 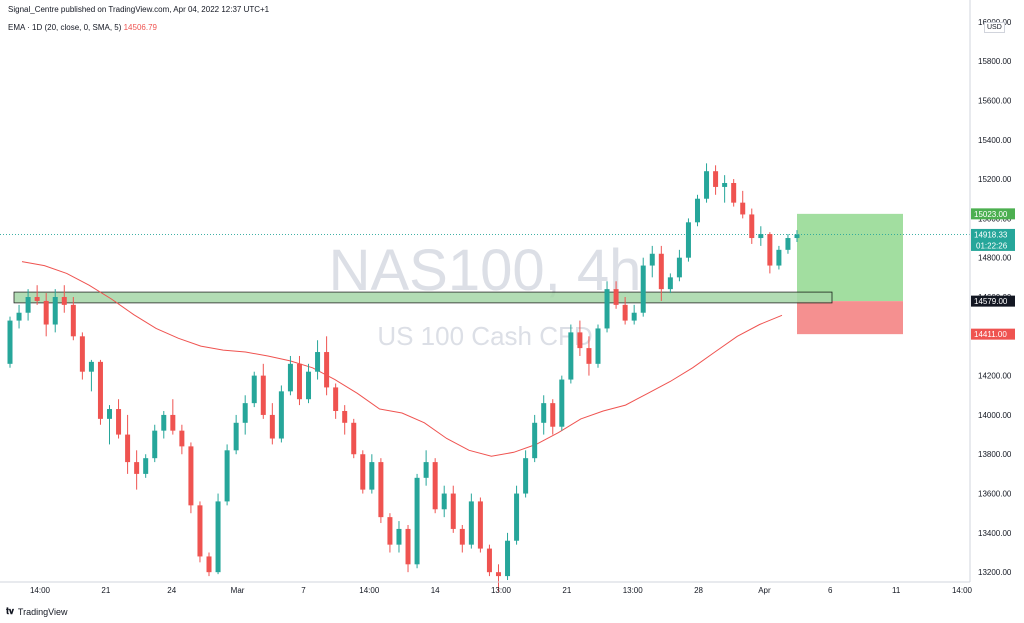 I want to click on stop-zone, so click(x=850, y=318).